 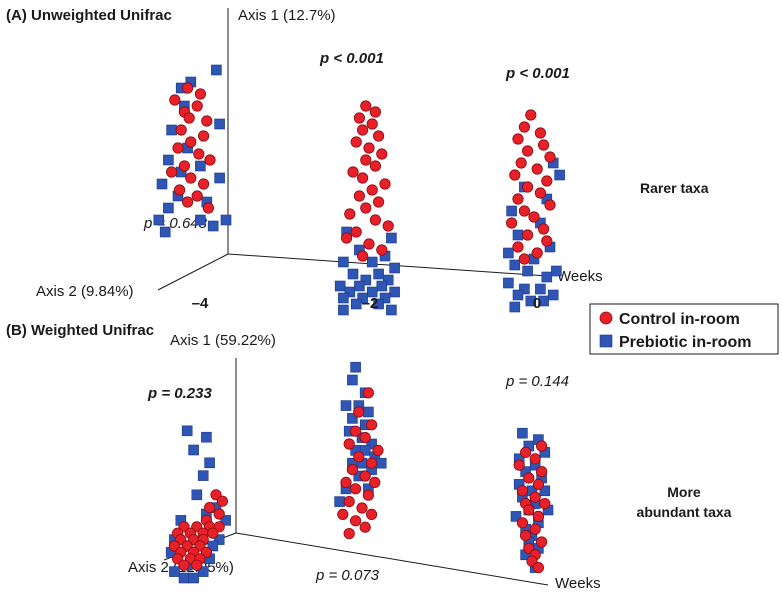 What do you see at coordinates (80, 330) in the screenshot?
I see `panel-b-title: (B) Weighted Unifrac` at bounding box center [80, 330].